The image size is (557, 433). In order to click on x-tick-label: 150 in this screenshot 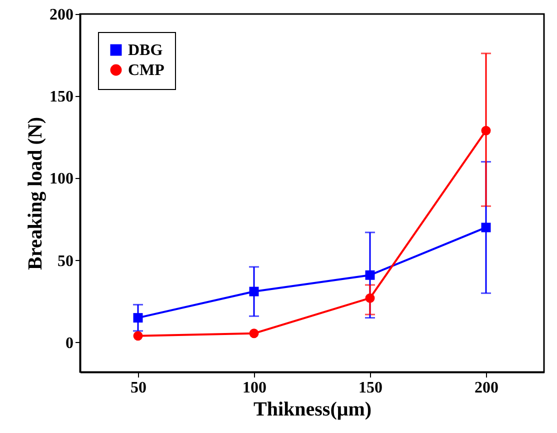, I will do `click(370, 388)`.